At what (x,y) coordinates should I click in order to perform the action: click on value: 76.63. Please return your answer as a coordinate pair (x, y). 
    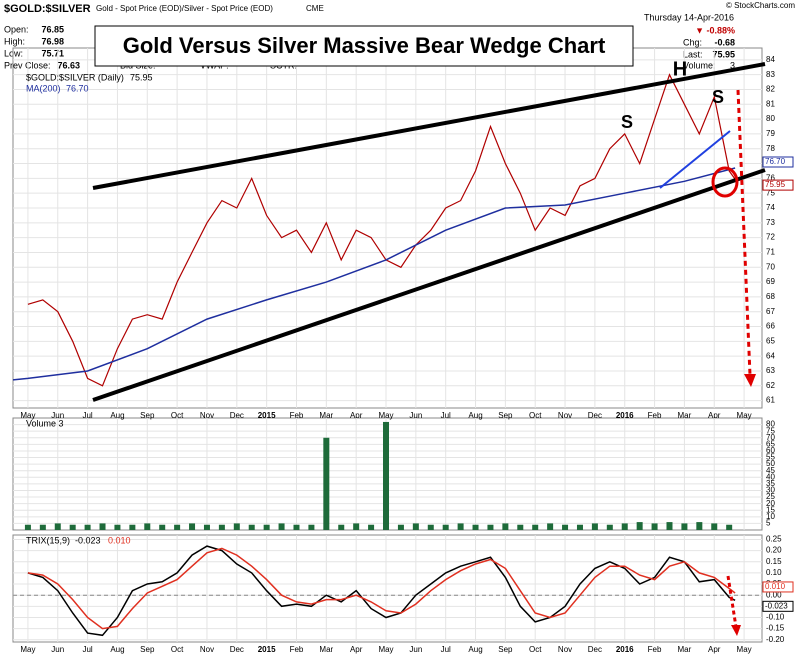
    Looking at the image, I should click on (68, 65).